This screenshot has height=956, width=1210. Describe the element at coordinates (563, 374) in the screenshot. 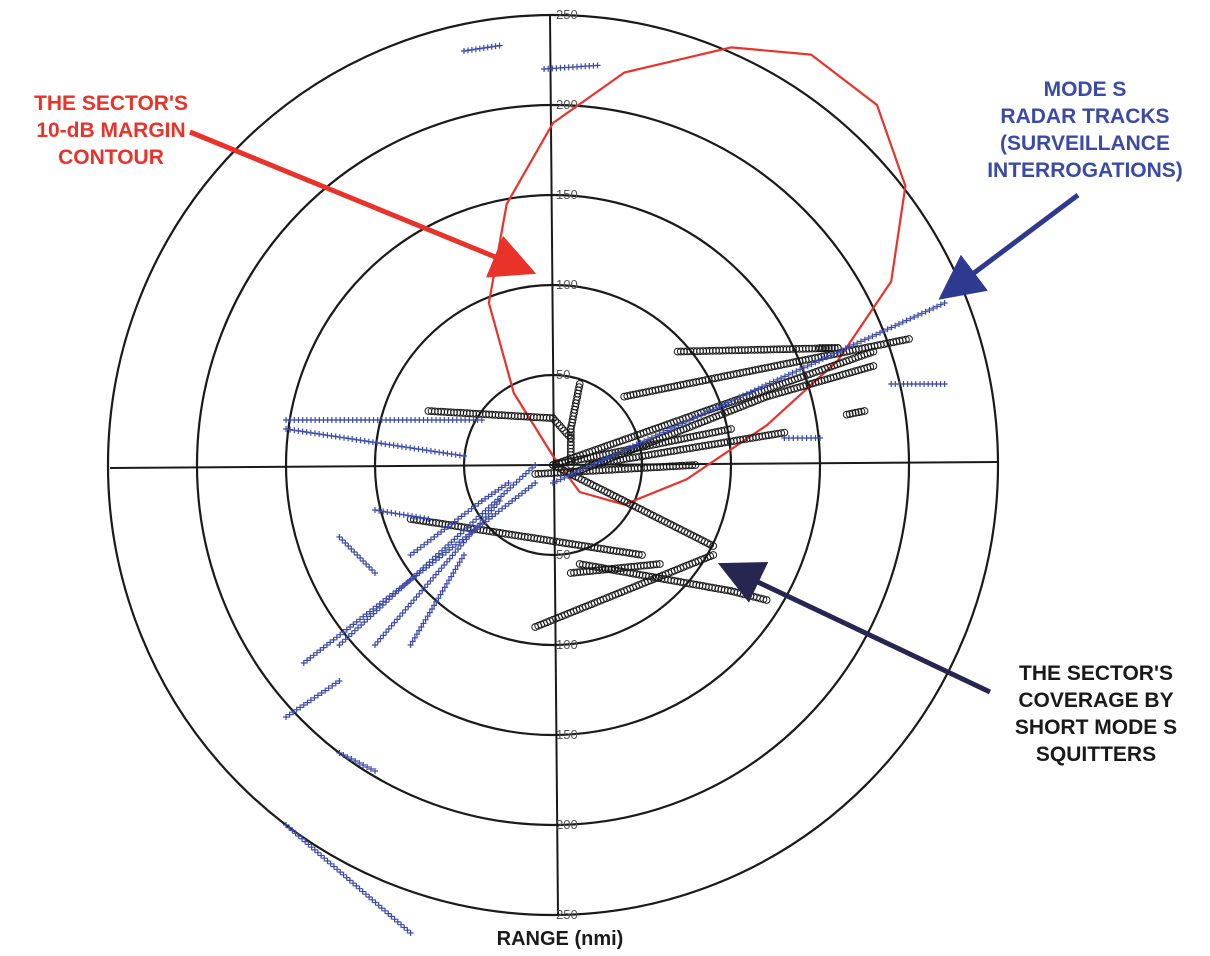

I see `axis-tick-label: 50` at that location.